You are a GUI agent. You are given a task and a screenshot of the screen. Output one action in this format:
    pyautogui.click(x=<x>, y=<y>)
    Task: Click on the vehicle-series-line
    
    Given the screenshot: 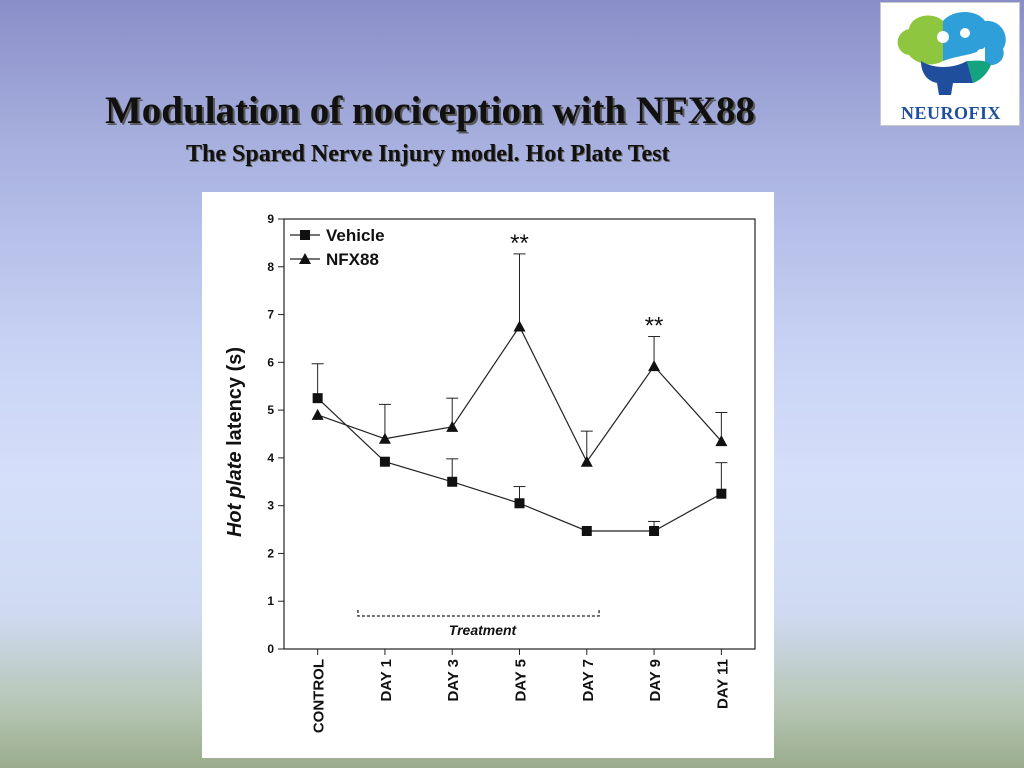 What is the action you would take?
    pyautogui.click(x=519, y=464)
    